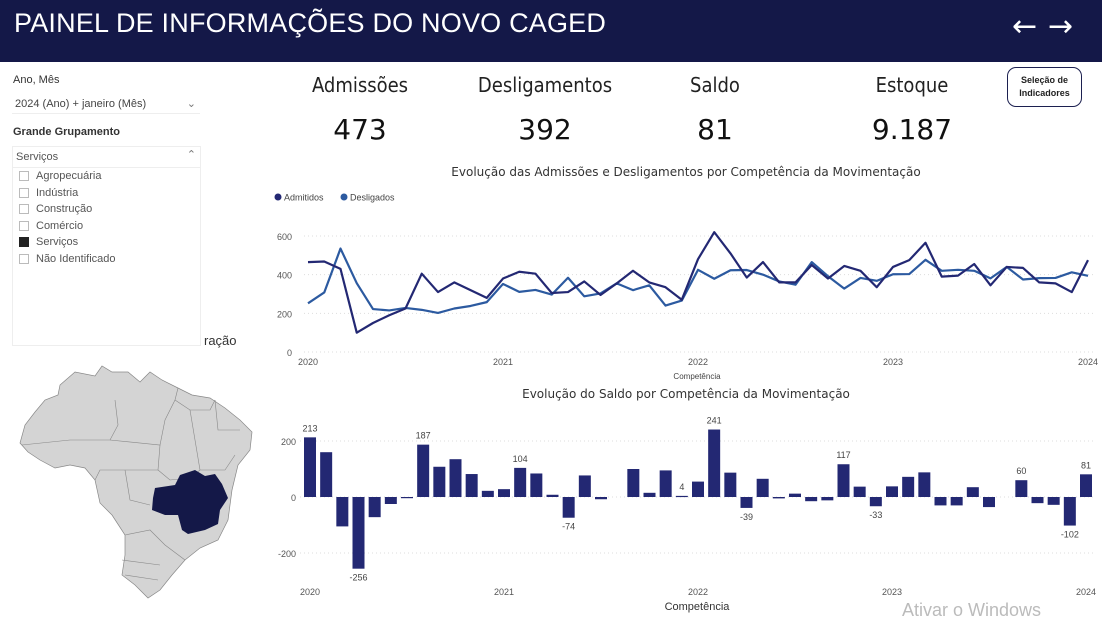 The image size is (1102, 624). I want to click on group-option-label: Não Identificado, so click(76, 258).